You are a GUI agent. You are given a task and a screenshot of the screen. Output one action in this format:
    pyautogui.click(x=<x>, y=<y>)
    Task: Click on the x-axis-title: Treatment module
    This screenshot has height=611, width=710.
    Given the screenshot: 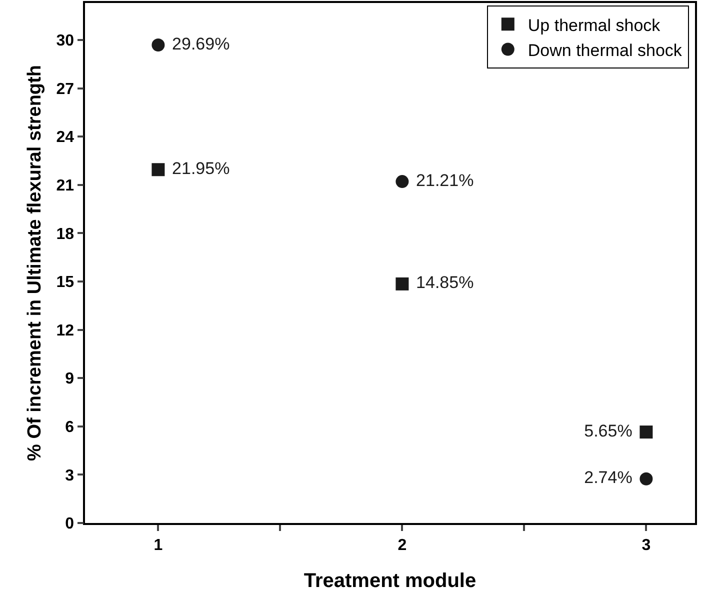 What is the action you would take?
    pyautogui.click(x=390, y=581)
    